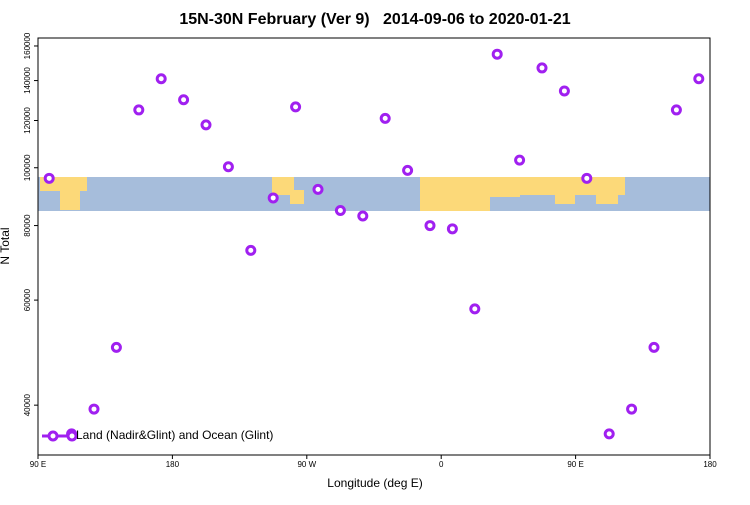  Describe the element at coordinates (174, 435) in the screenshot. I see `legend-label: Land (Nadir&Glint) and Ocean (Glint)` at that location.